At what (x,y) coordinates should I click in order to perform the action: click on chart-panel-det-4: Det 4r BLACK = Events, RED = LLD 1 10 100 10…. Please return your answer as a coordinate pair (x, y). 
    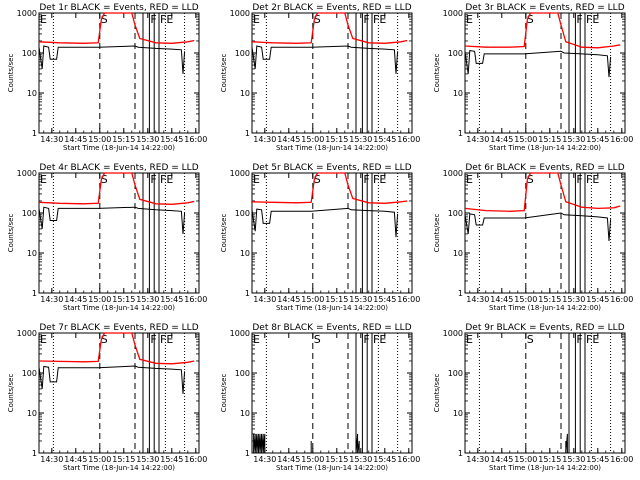
    Looking at the image, I should click on (107, 237).